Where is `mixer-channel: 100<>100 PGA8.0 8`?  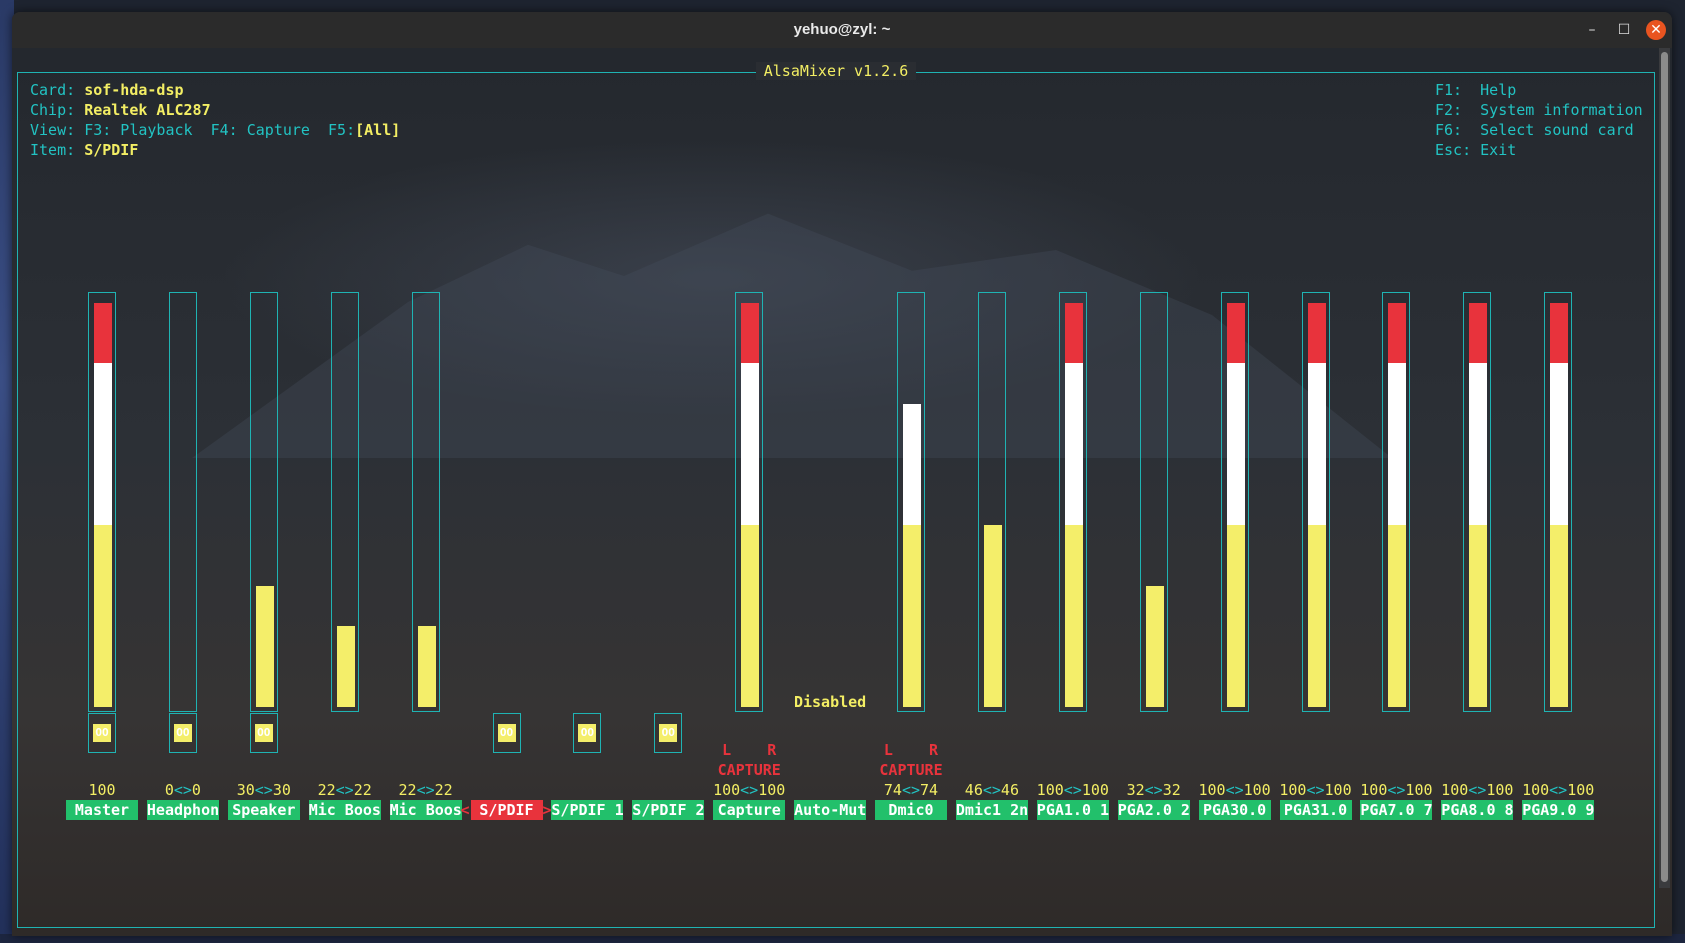
mixer-channel: 100<>100 PGA8.0 8 is located at coordinates (1477, 448).